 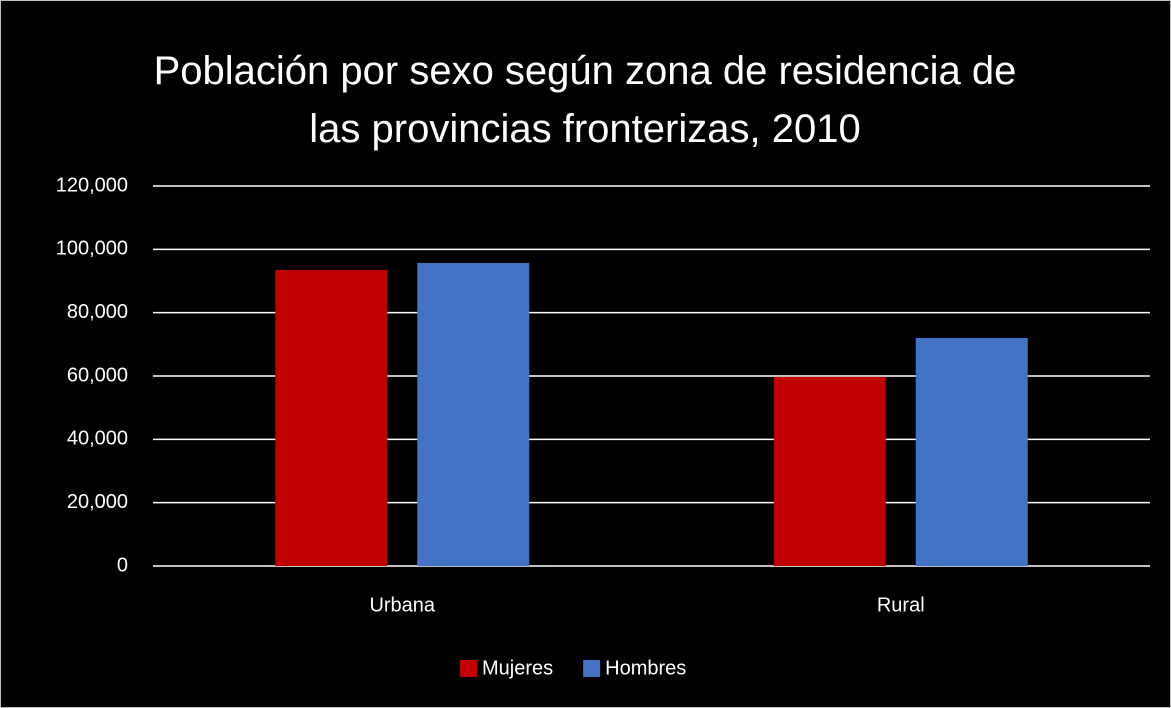 What do you see at coordinates (97, 312) in the screenshot?
I see `y-tick-label: 80,000` at bounding box center [97, 312].